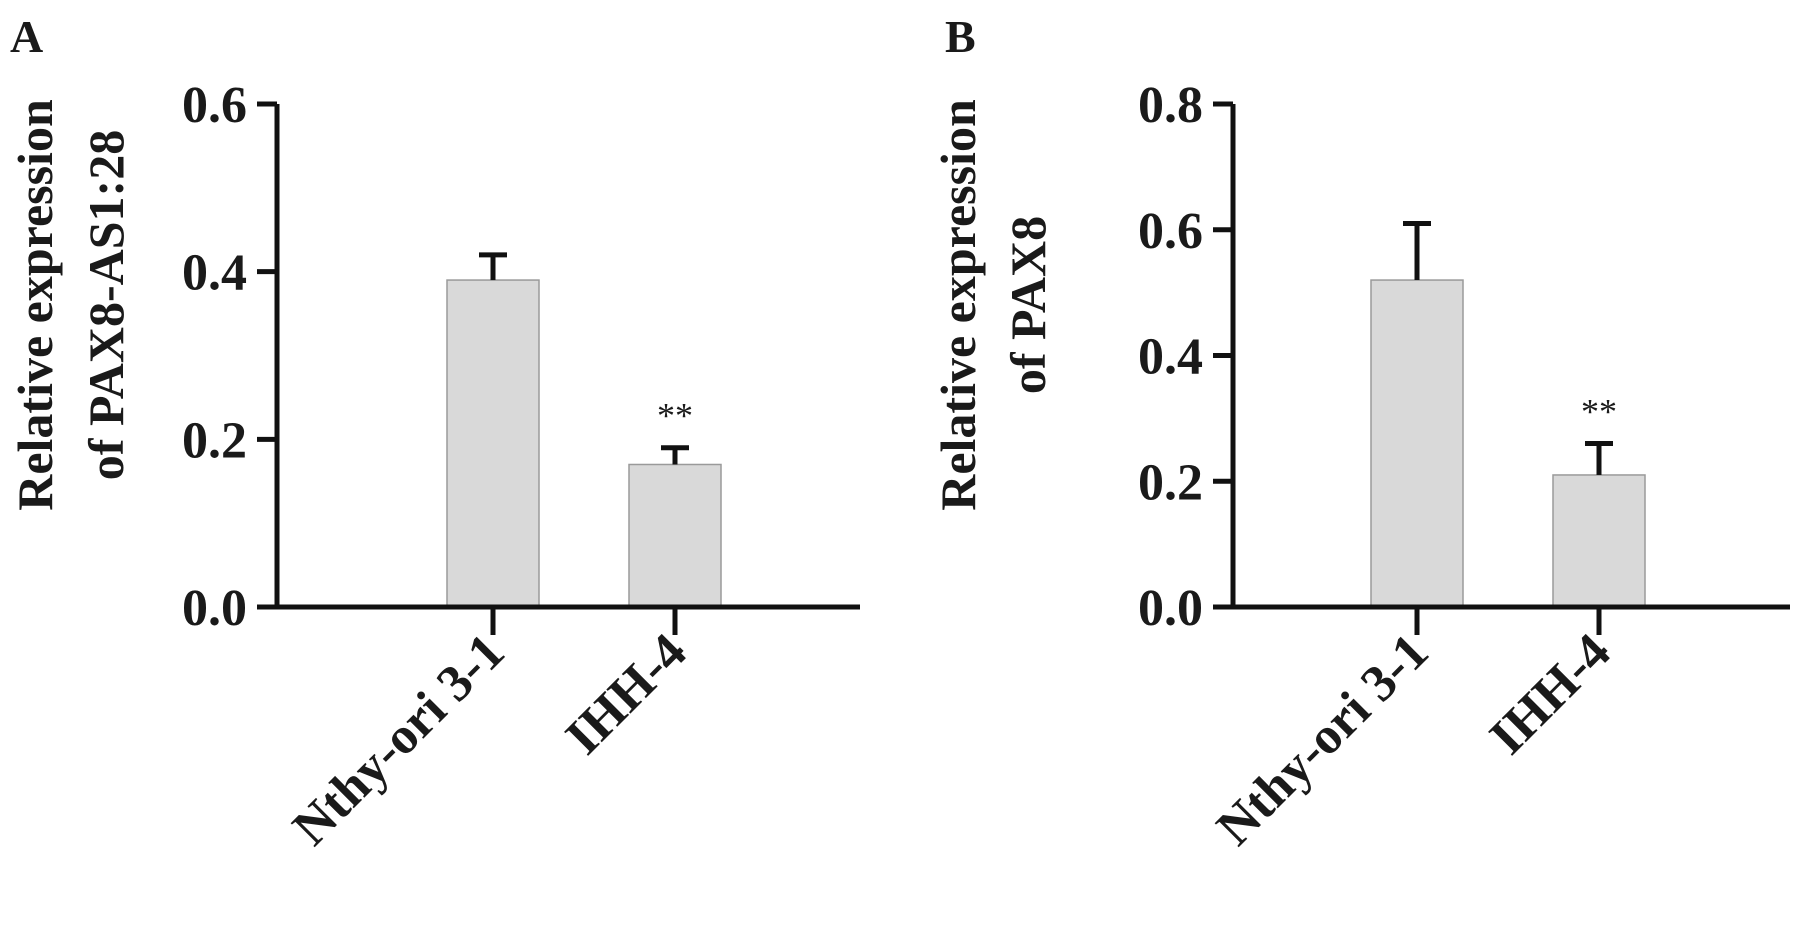  Describe the element at coordinates (1170, 357) in the screenshot. I see `panel-b-y-tick-label-2: 0.4` at that location.